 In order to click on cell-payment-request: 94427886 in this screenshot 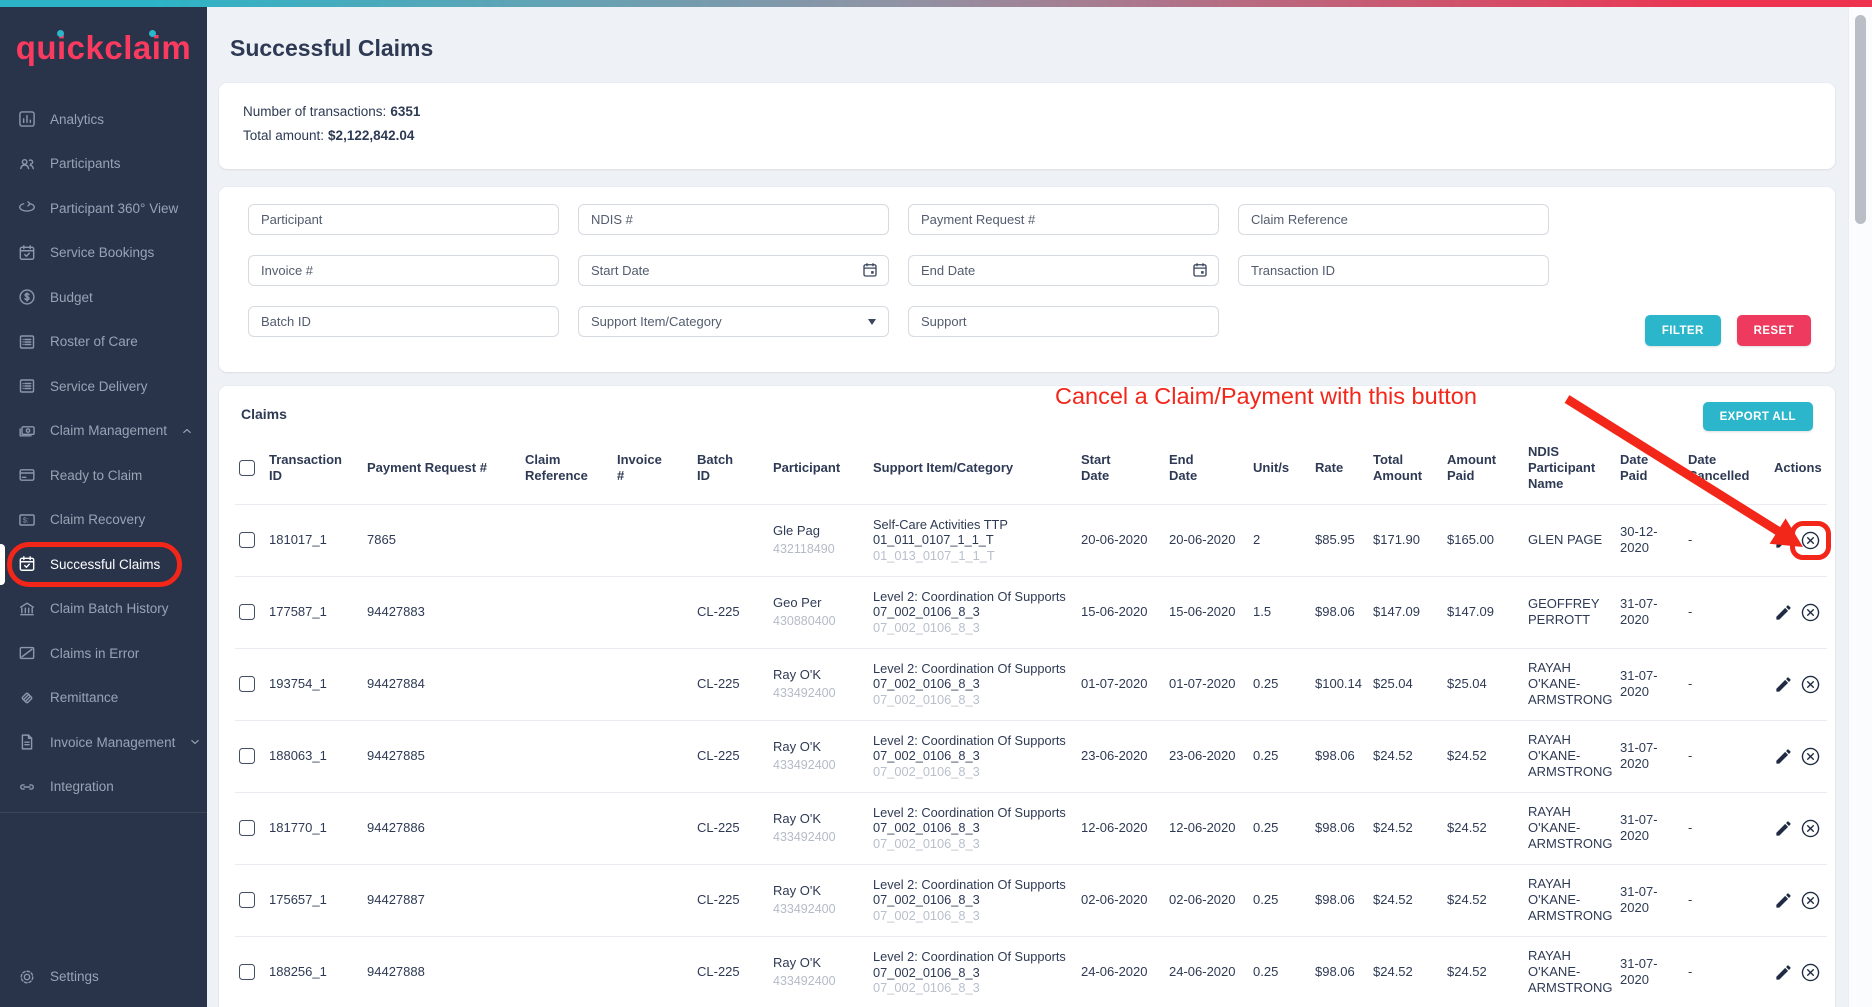, I will do `click(396, 827)`.